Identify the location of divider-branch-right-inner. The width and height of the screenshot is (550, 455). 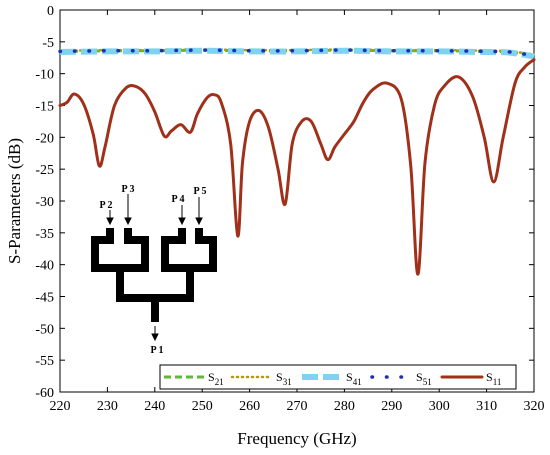
(203, 250).